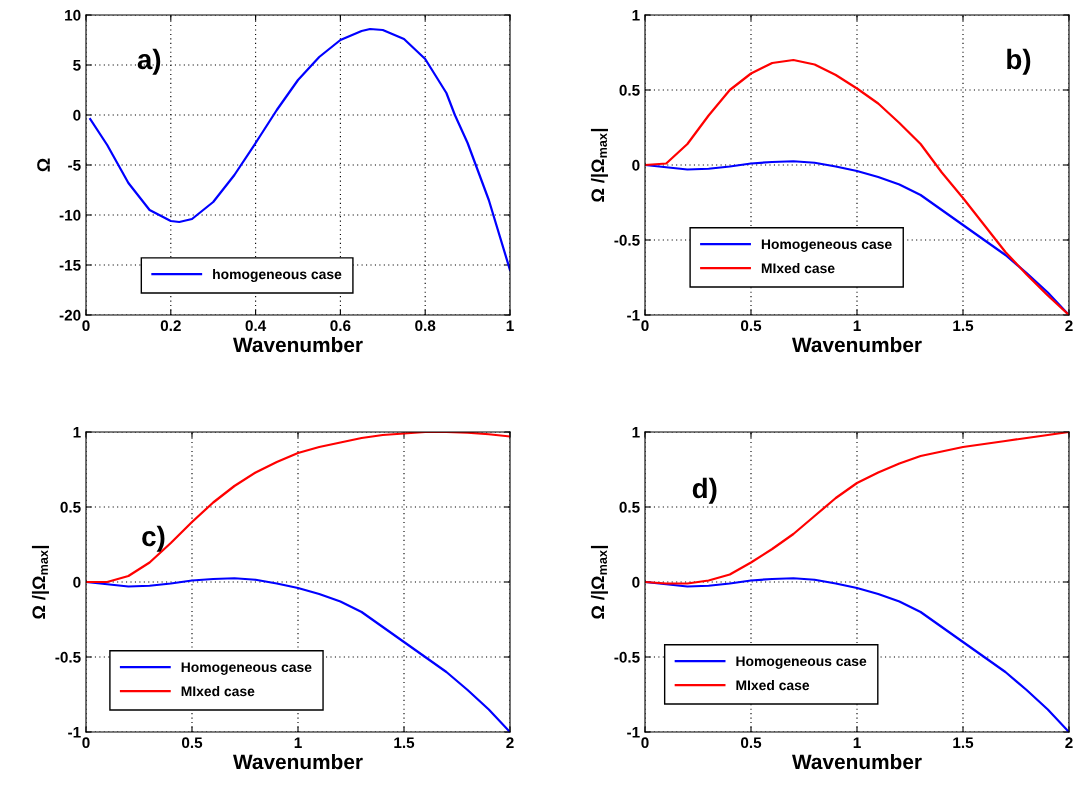 This screenshot has height=785, width=1086. I want to click on x-tick-label: 0.2, so click(170, 326).